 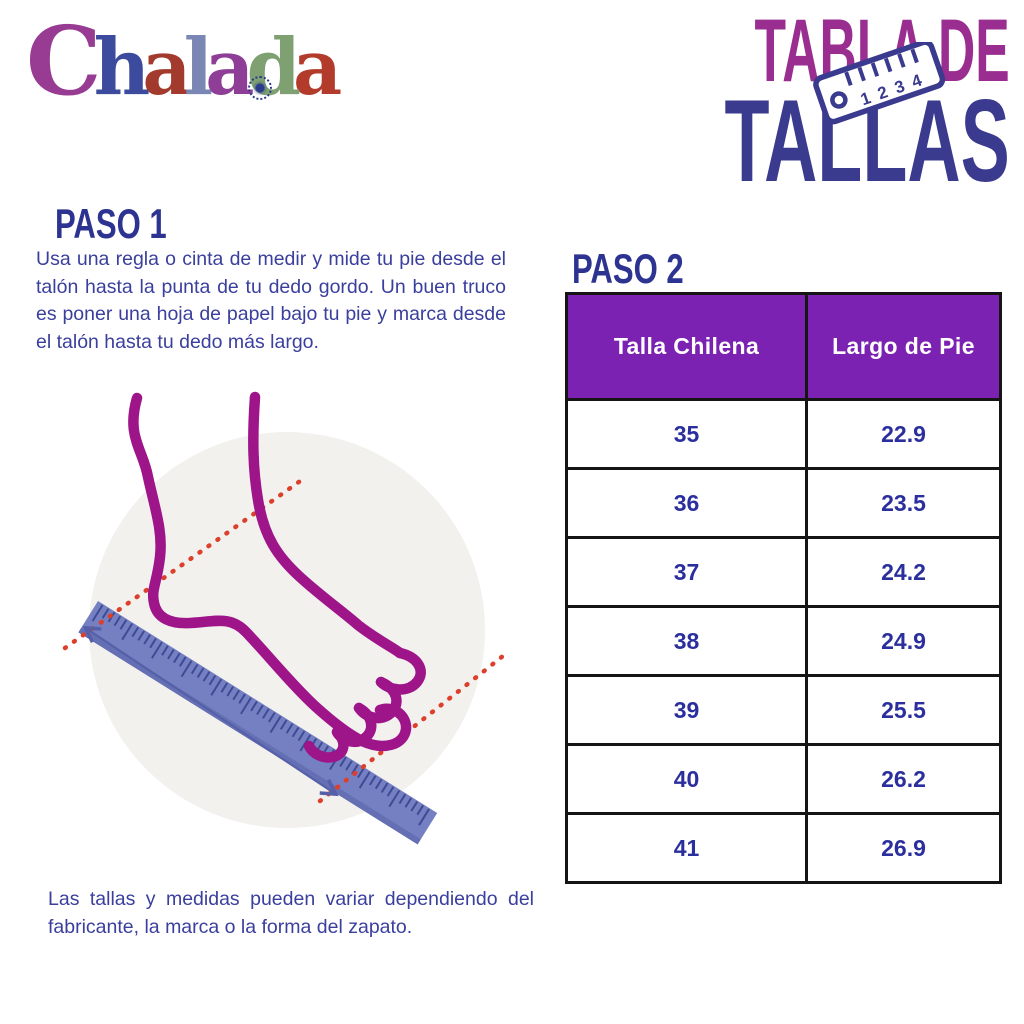 I want to click on measuring-tape-icon: 1 2 3 4, so click(x=879, y=83).